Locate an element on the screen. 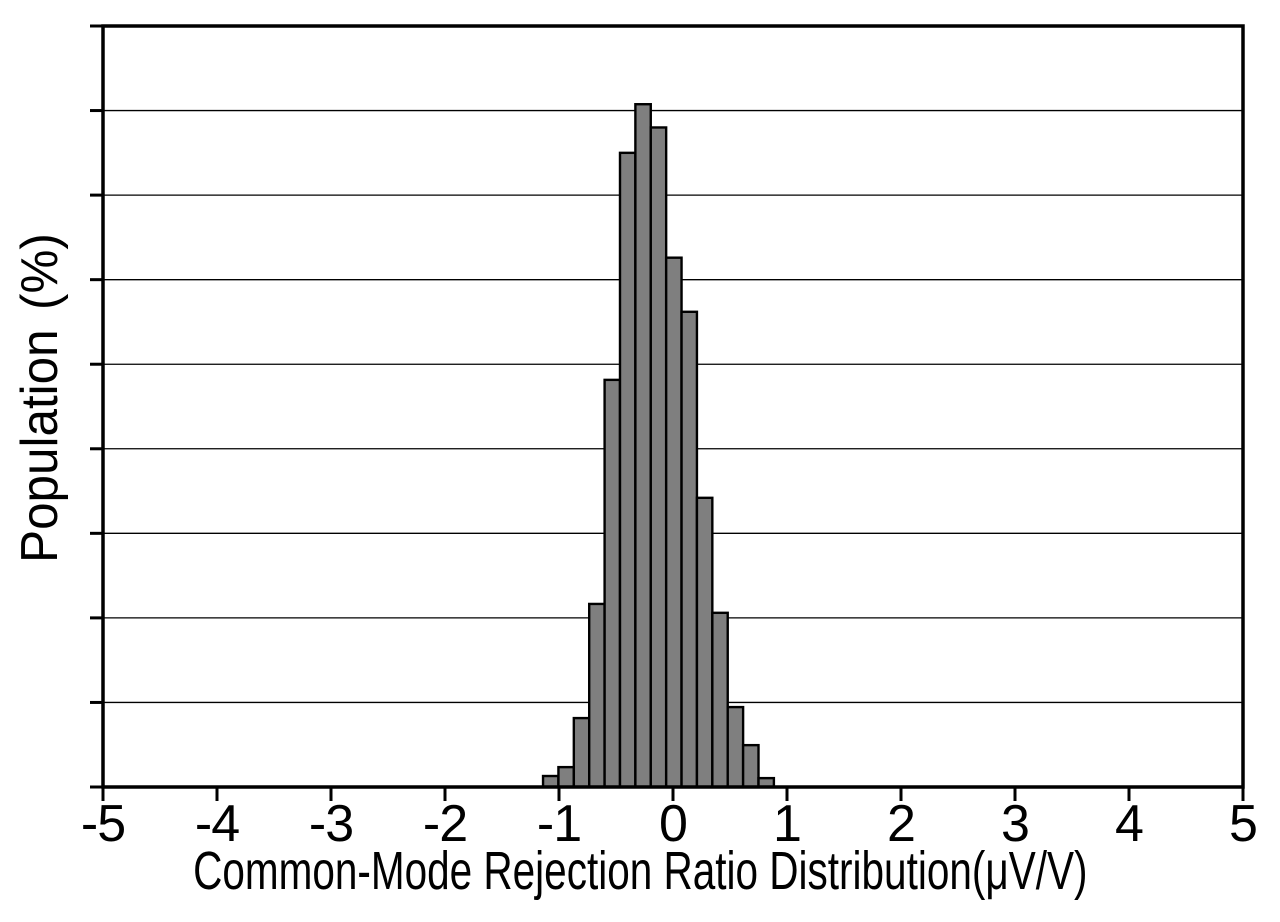 Image resolution: width=1280 pixels, height=922 pixels. x-tick-label: -3 is located at coordinates (331, 824).